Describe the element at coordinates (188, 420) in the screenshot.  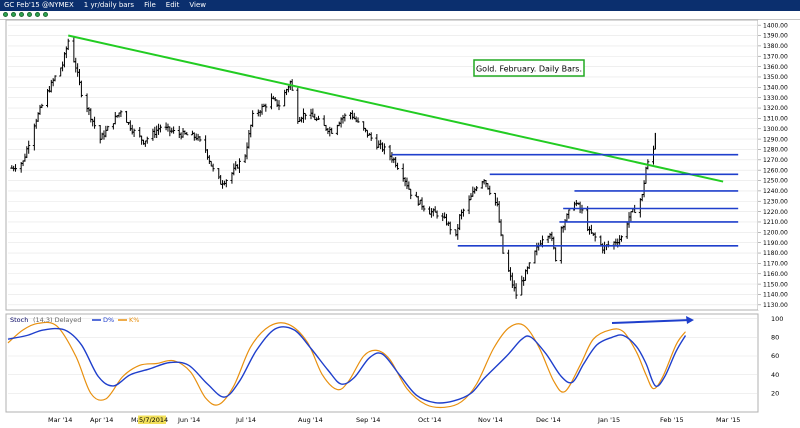
I see `x-axis-label: Jun '14` at that location.